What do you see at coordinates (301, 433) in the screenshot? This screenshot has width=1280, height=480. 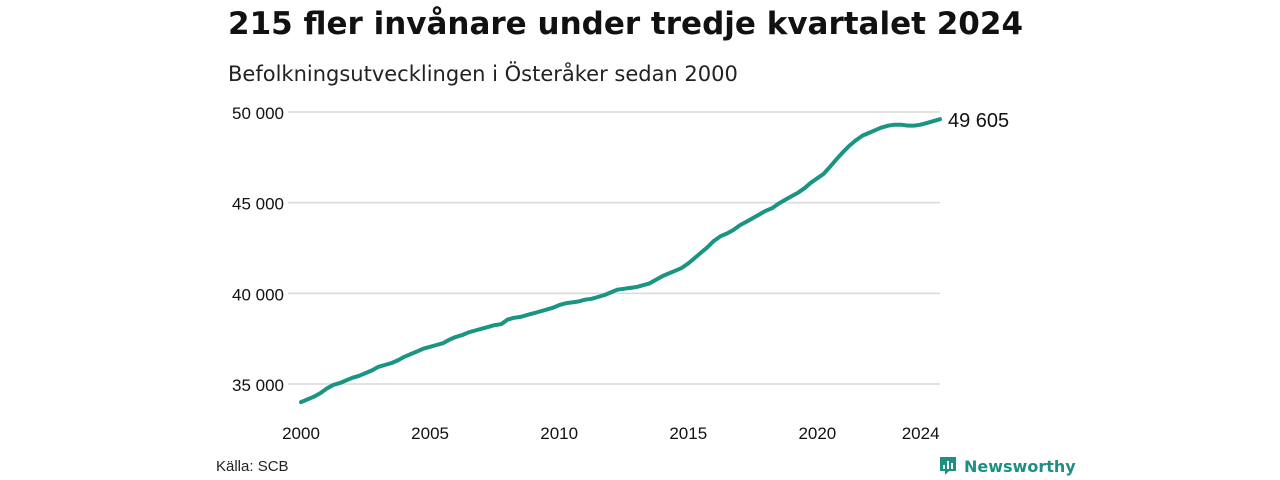 I see `x-tick-label: 2000` at bounding box center [301, 433].